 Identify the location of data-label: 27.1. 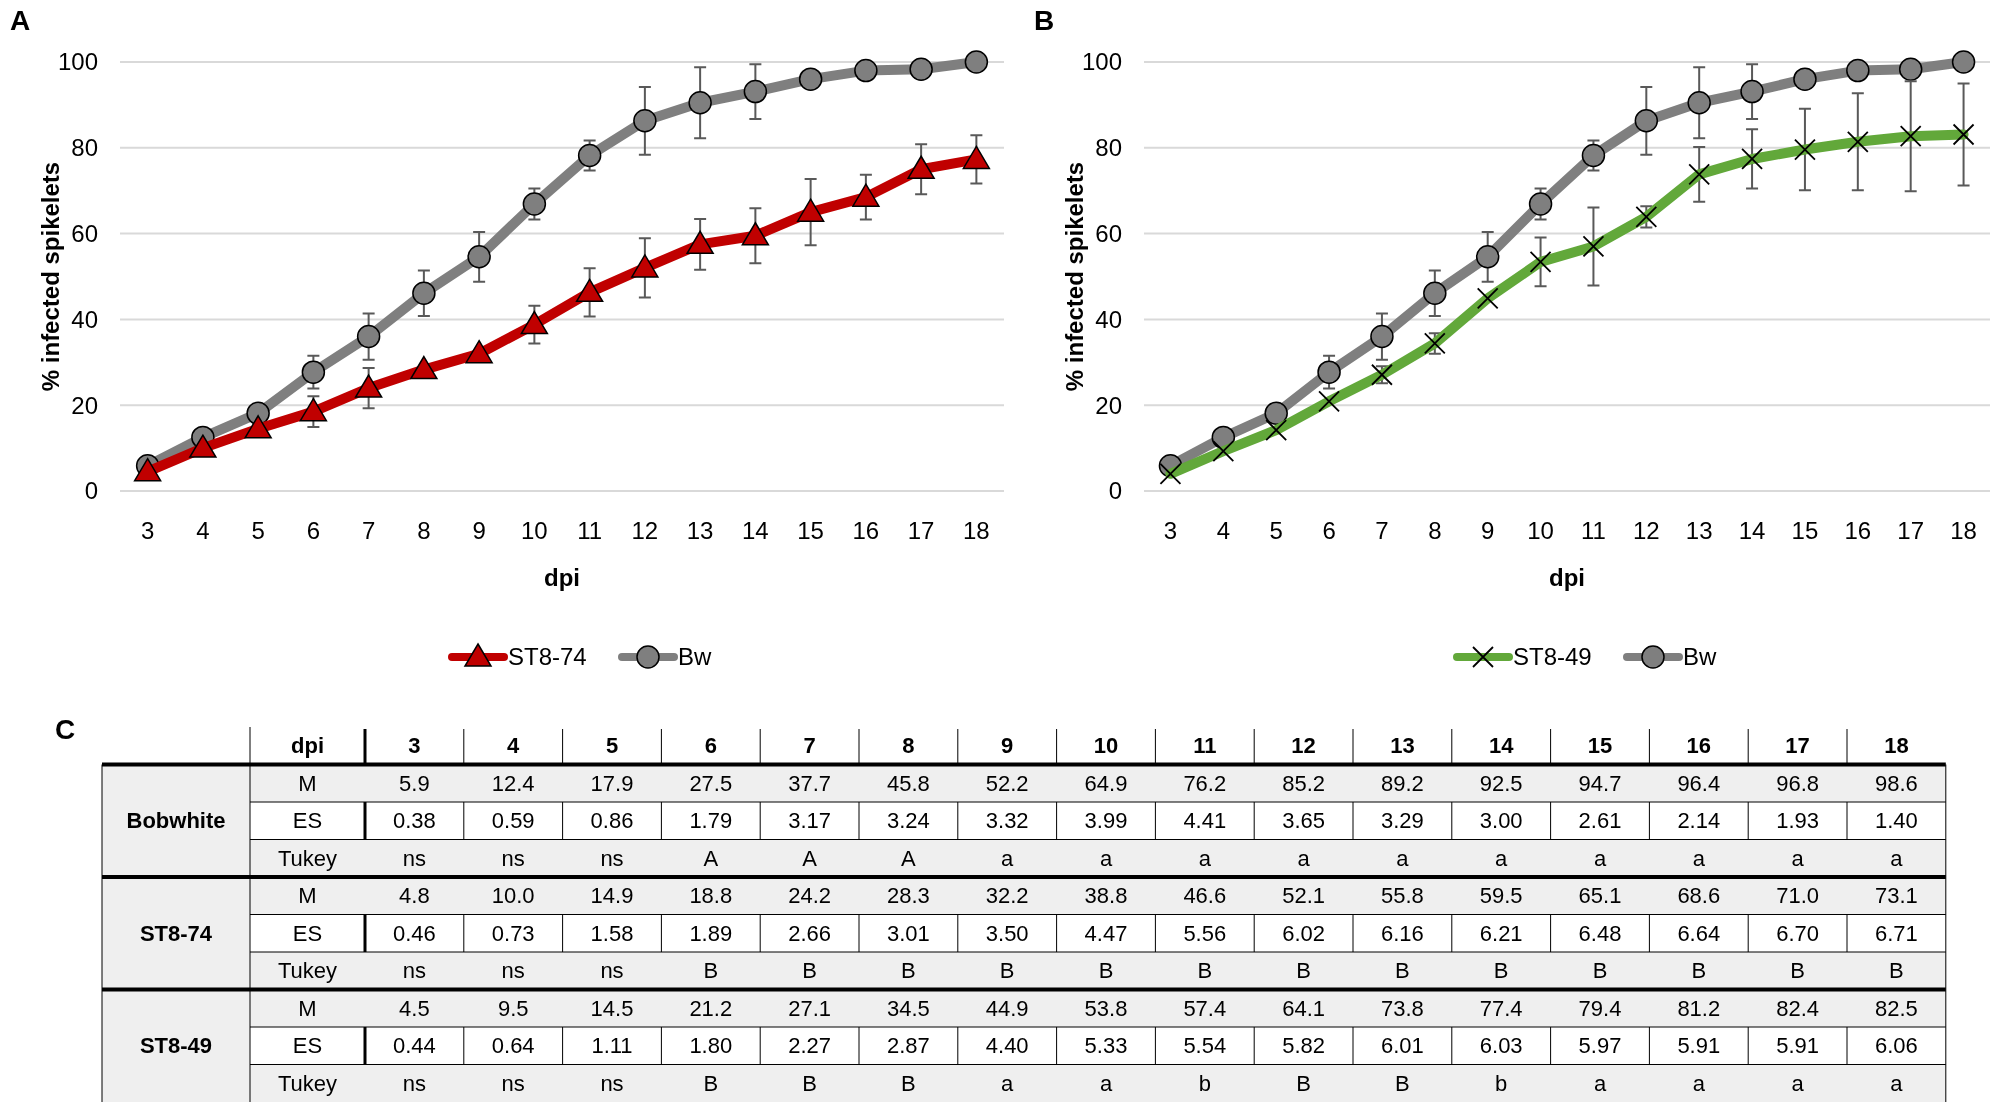
(810, 1008).